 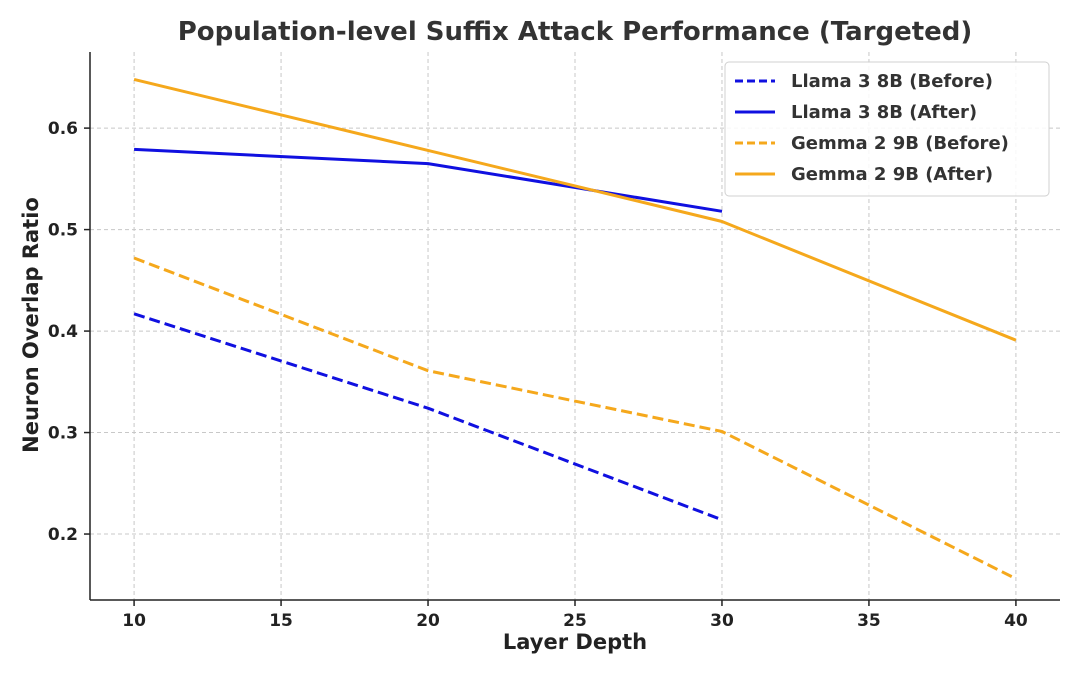 I want to click on legend-box, so click(x=887, y=129).